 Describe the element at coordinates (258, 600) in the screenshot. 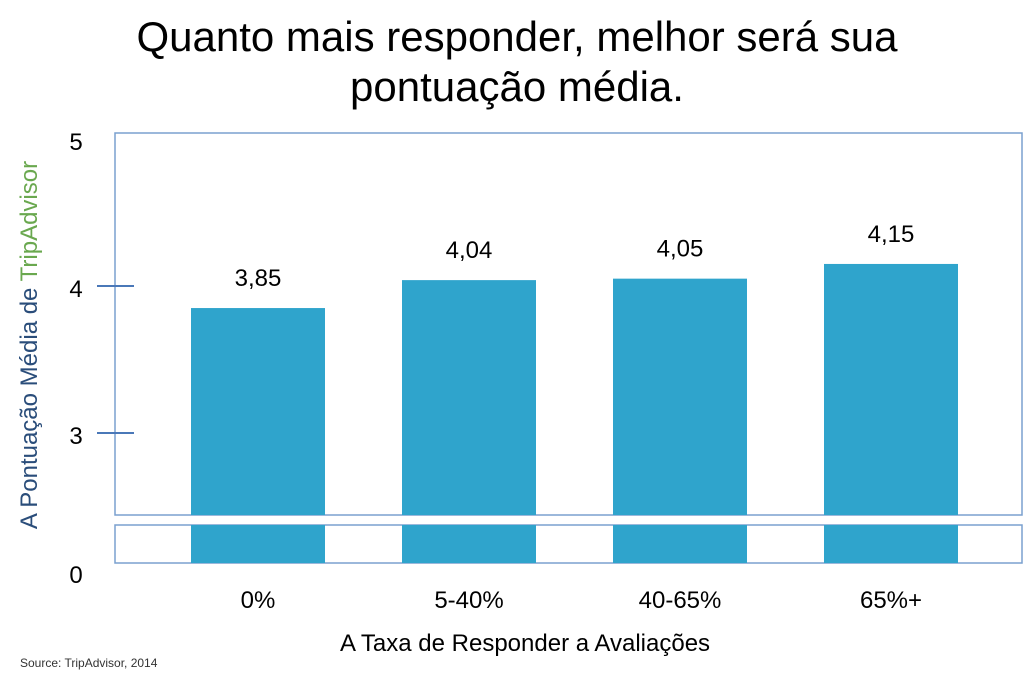

I see `x-tick-label-0%: 0%` at that location.